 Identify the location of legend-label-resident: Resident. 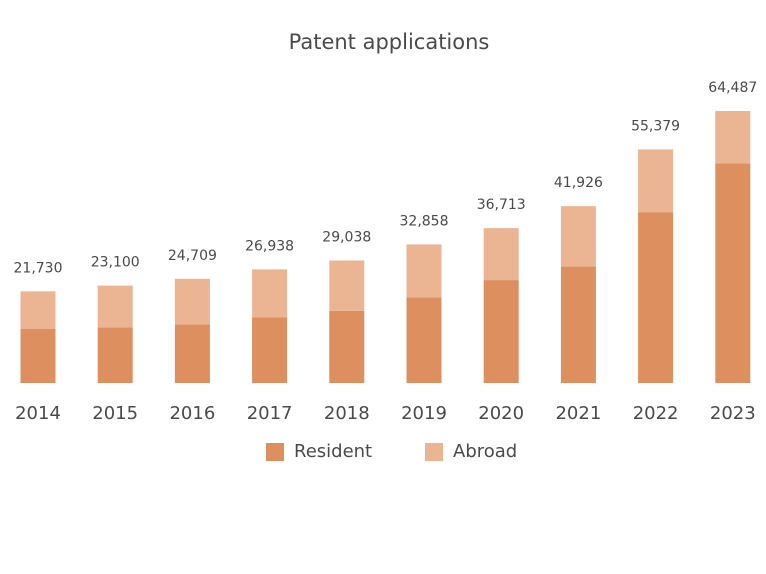
(333, 451).